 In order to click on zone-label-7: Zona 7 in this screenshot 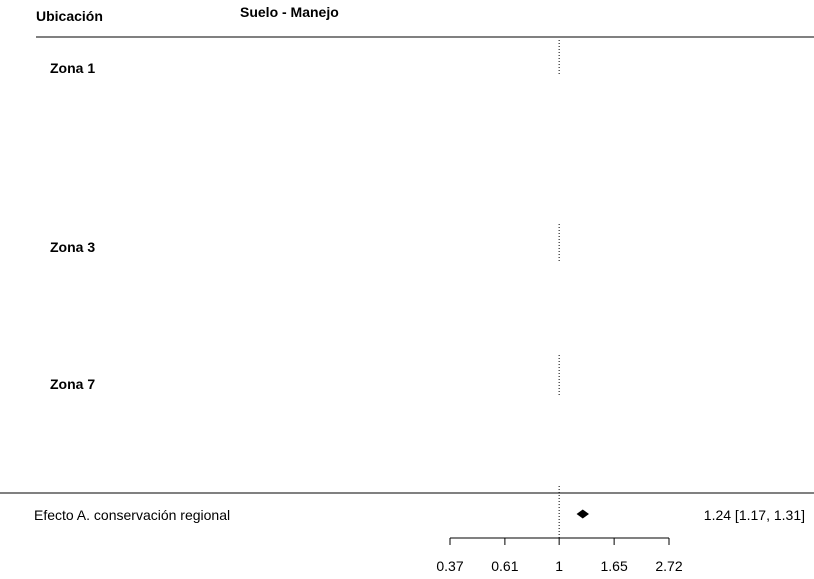, I will do `click(72, 384)`.